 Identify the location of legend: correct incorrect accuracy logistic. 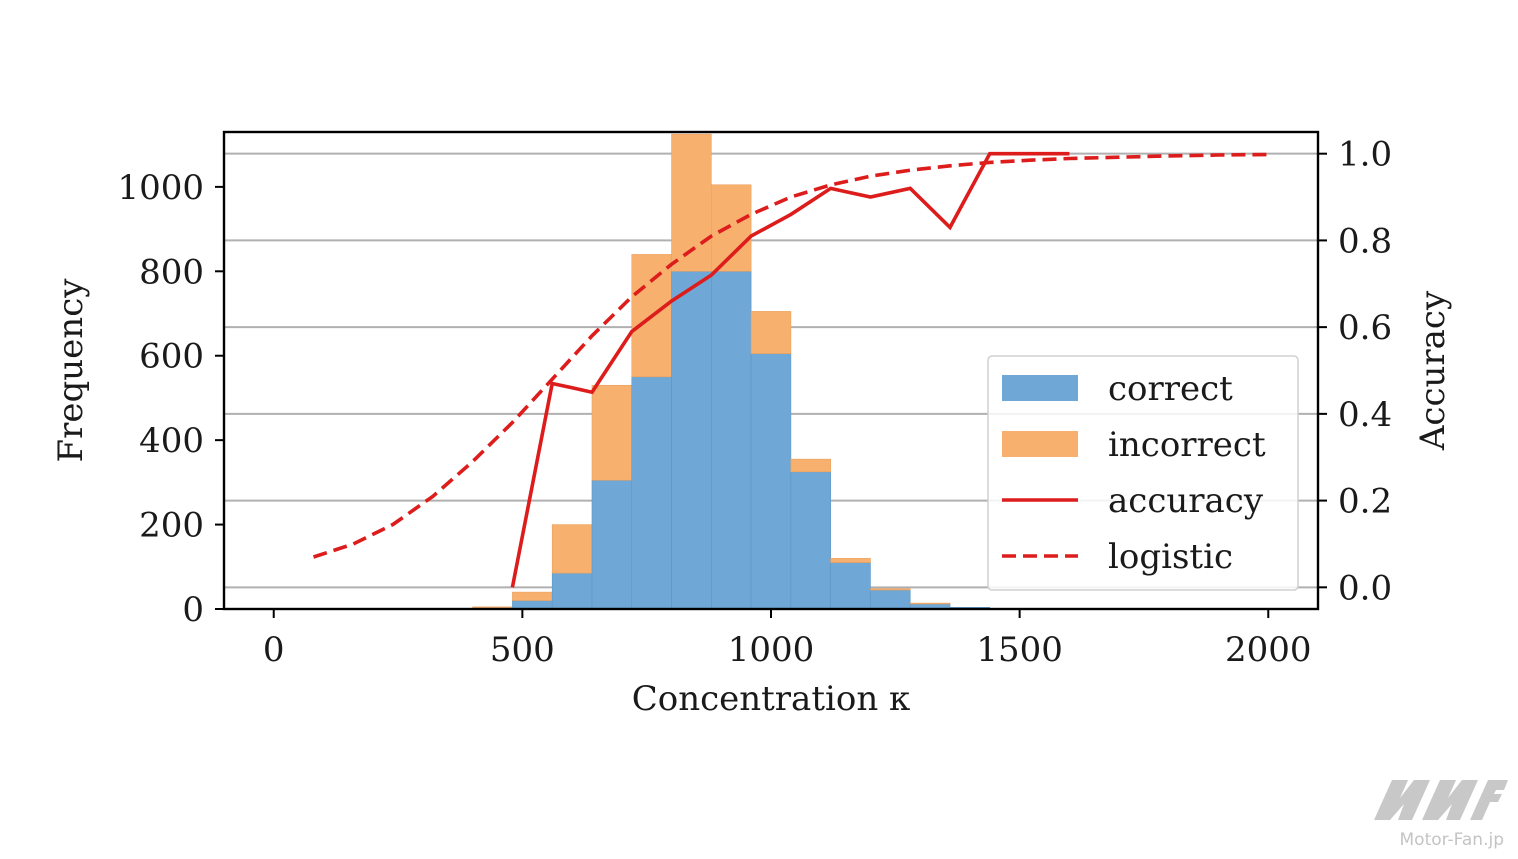
(1143, 473).